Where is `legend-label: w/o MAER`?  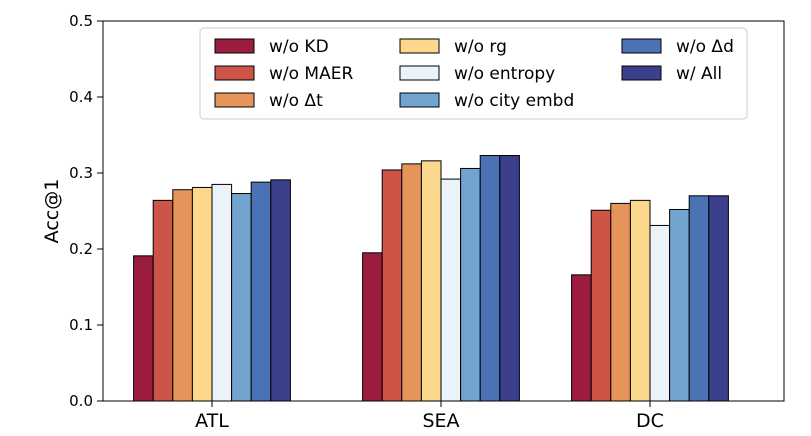
legend-label: w/o MAER is located at coordinates (311, 74).